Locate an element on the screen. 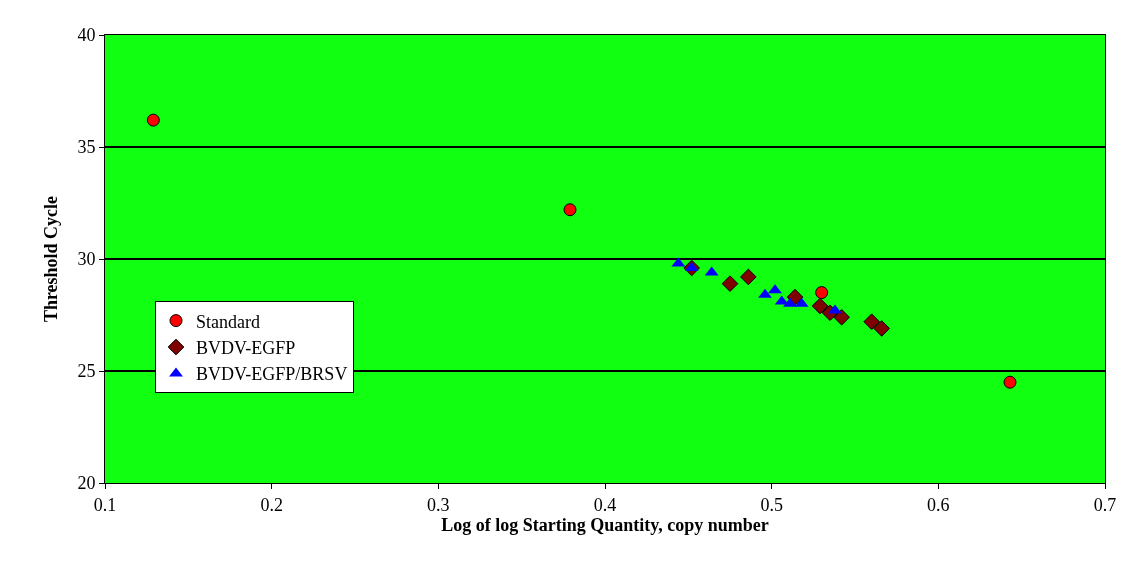 The image size is (1128, 573). x-tick-label: 0.4 is located at coordinates (605, 504).